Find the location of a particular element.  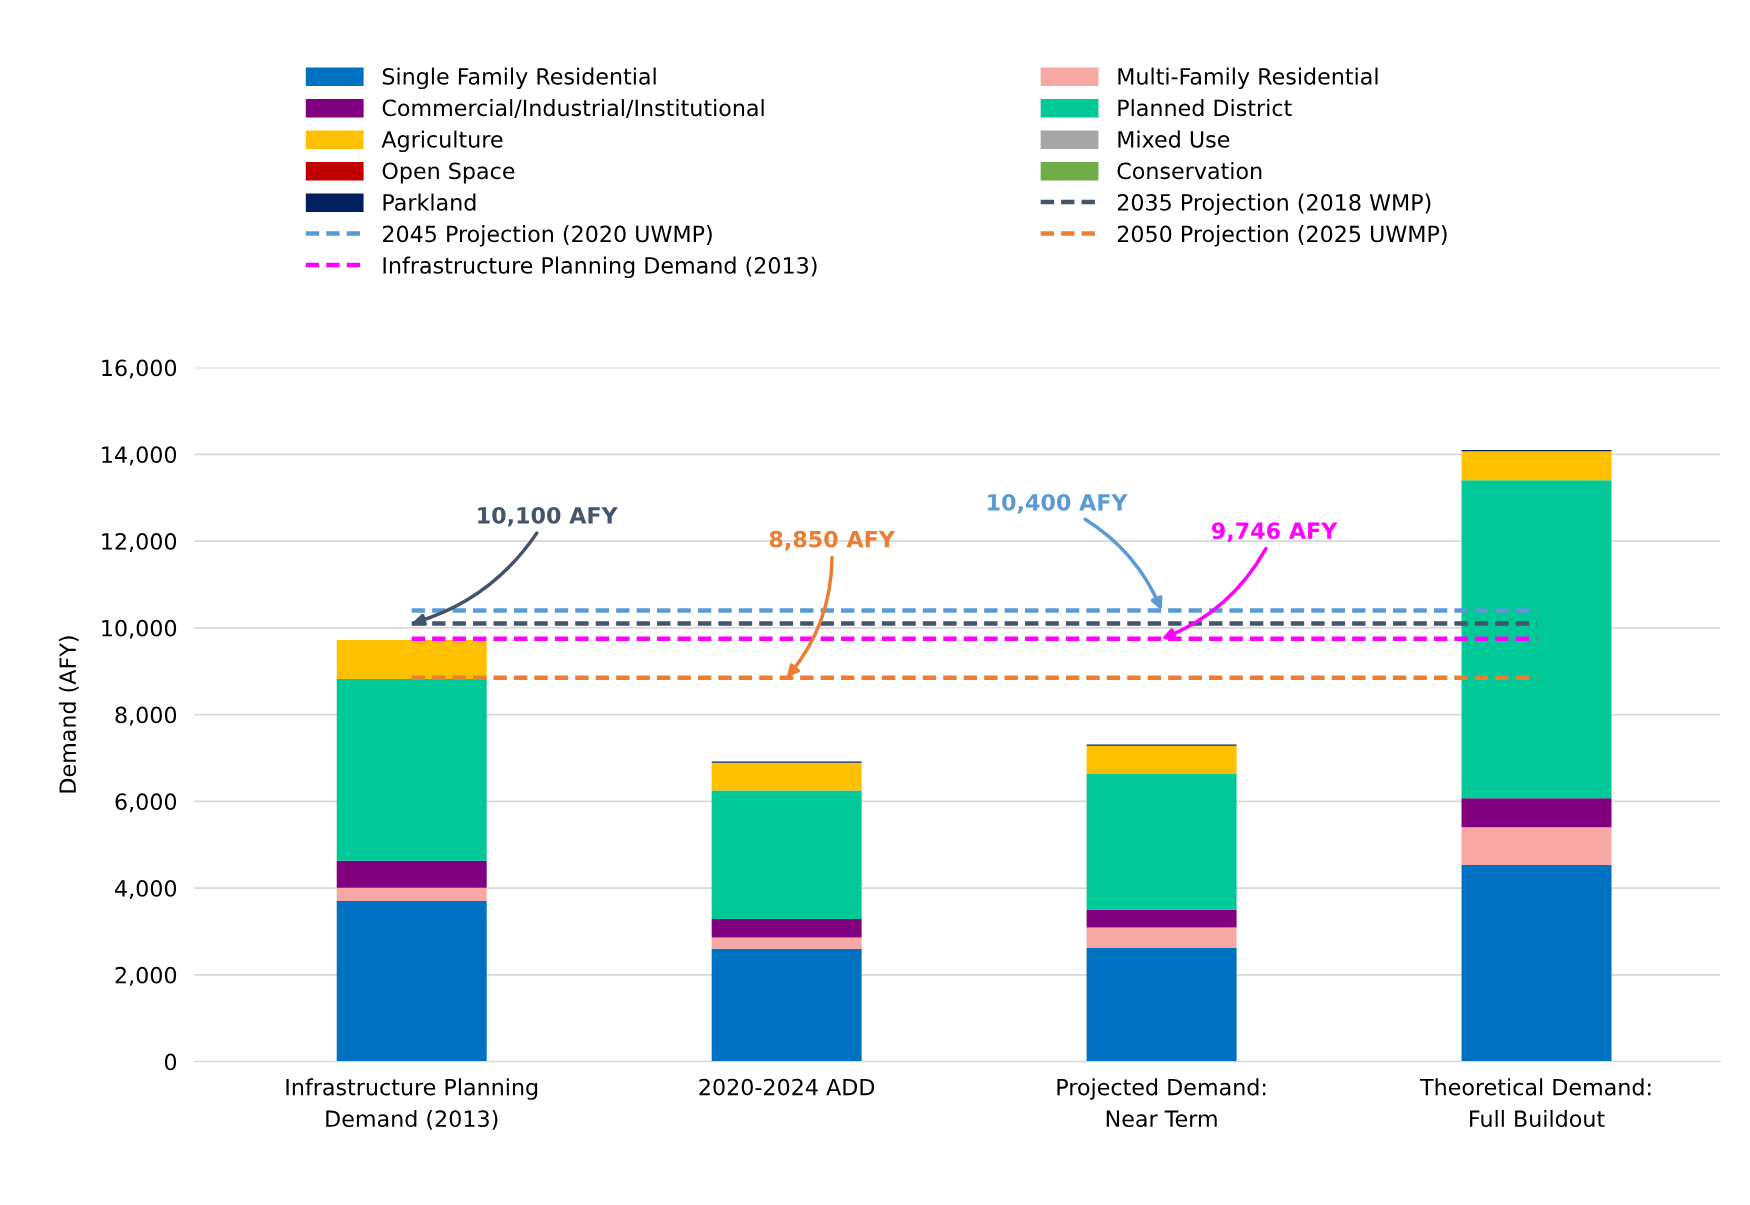

legend-label: Infrastructure Planning Demand (2013) is located at coordinates (600, 267).